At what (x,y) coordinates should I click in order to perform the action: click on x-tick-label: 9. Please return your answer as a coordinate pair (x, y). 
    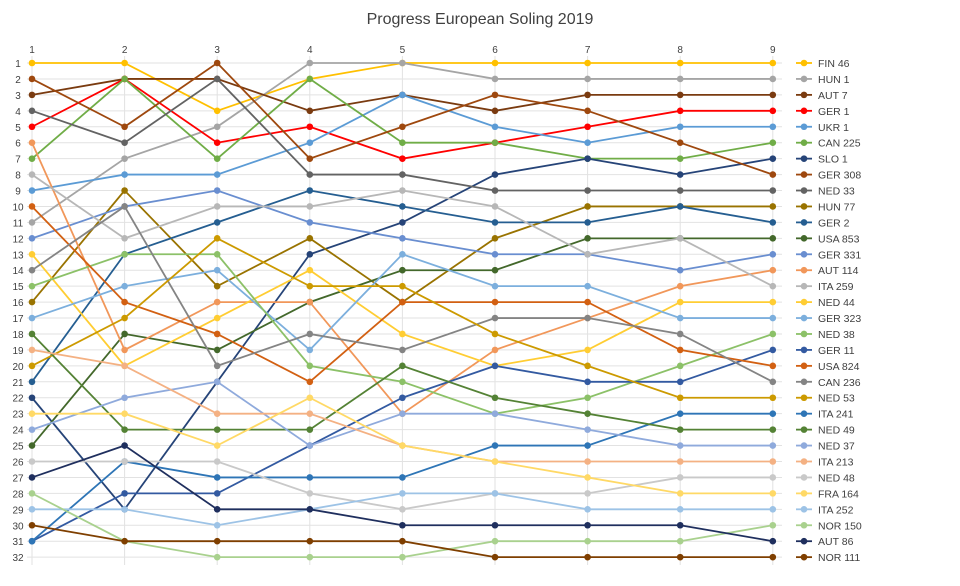
    Looking at the image, I should click on (773, 50).